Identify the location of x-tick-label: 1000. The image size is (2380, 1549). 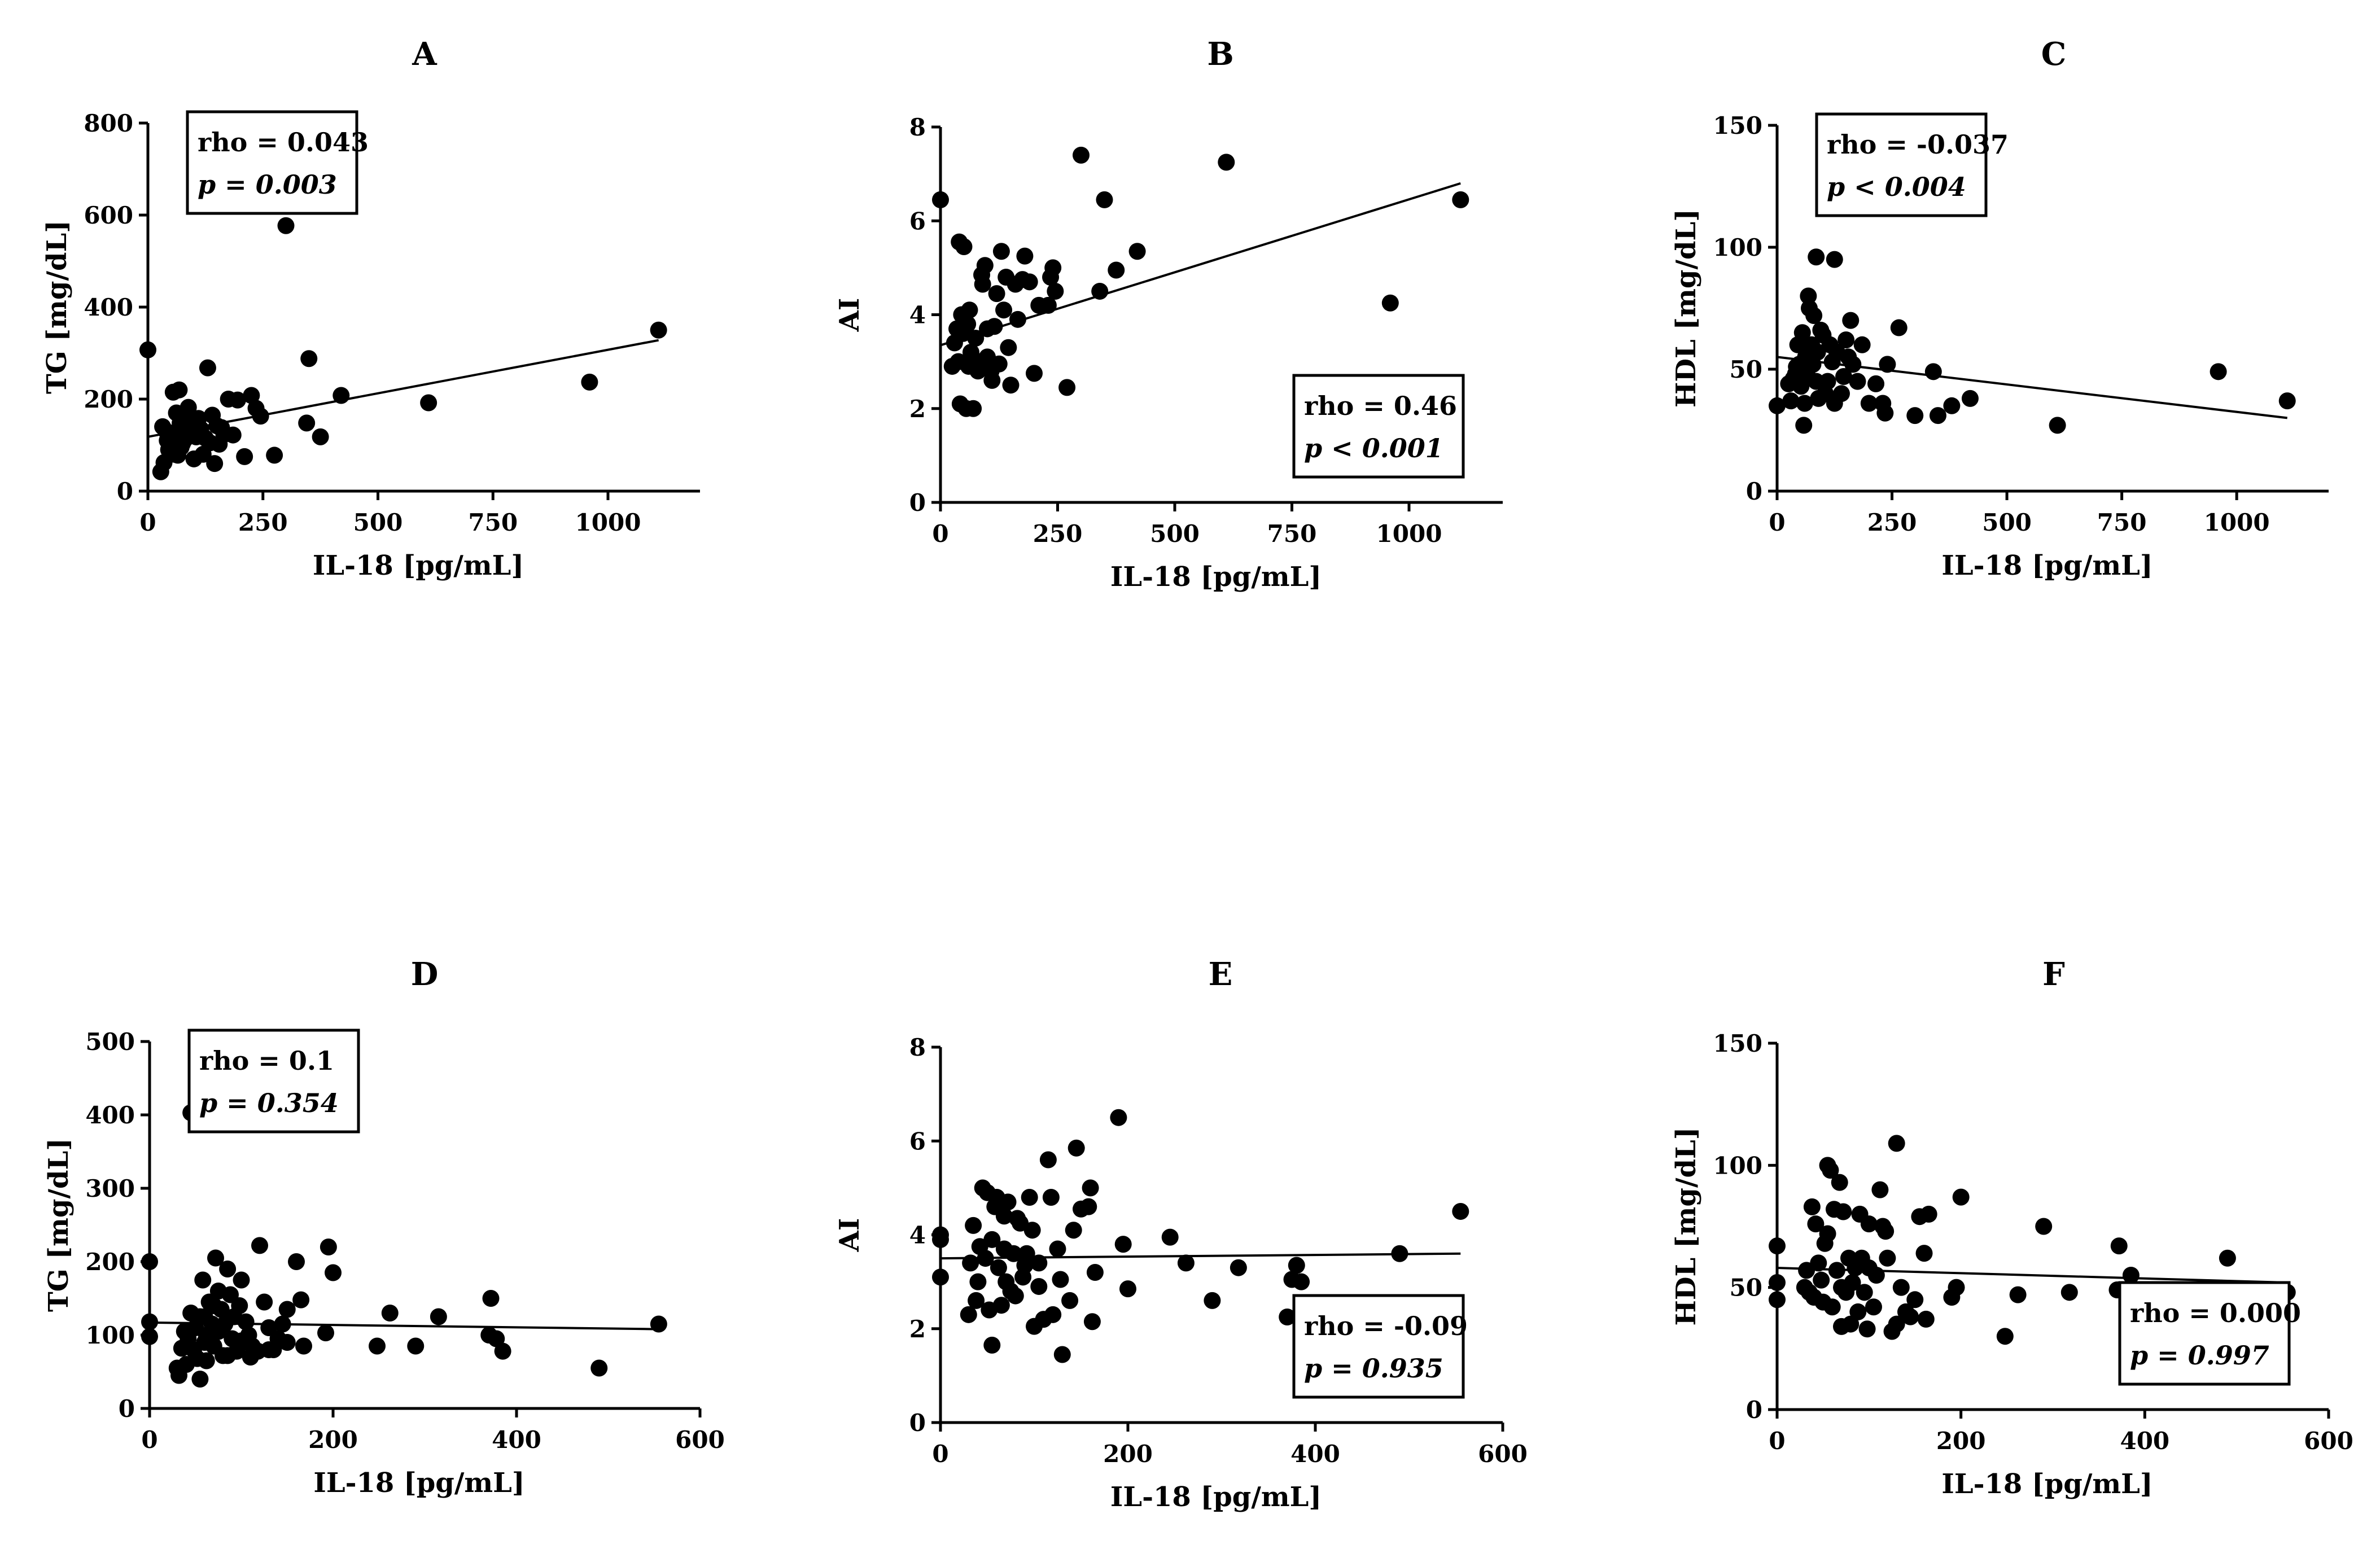
(608, 522).